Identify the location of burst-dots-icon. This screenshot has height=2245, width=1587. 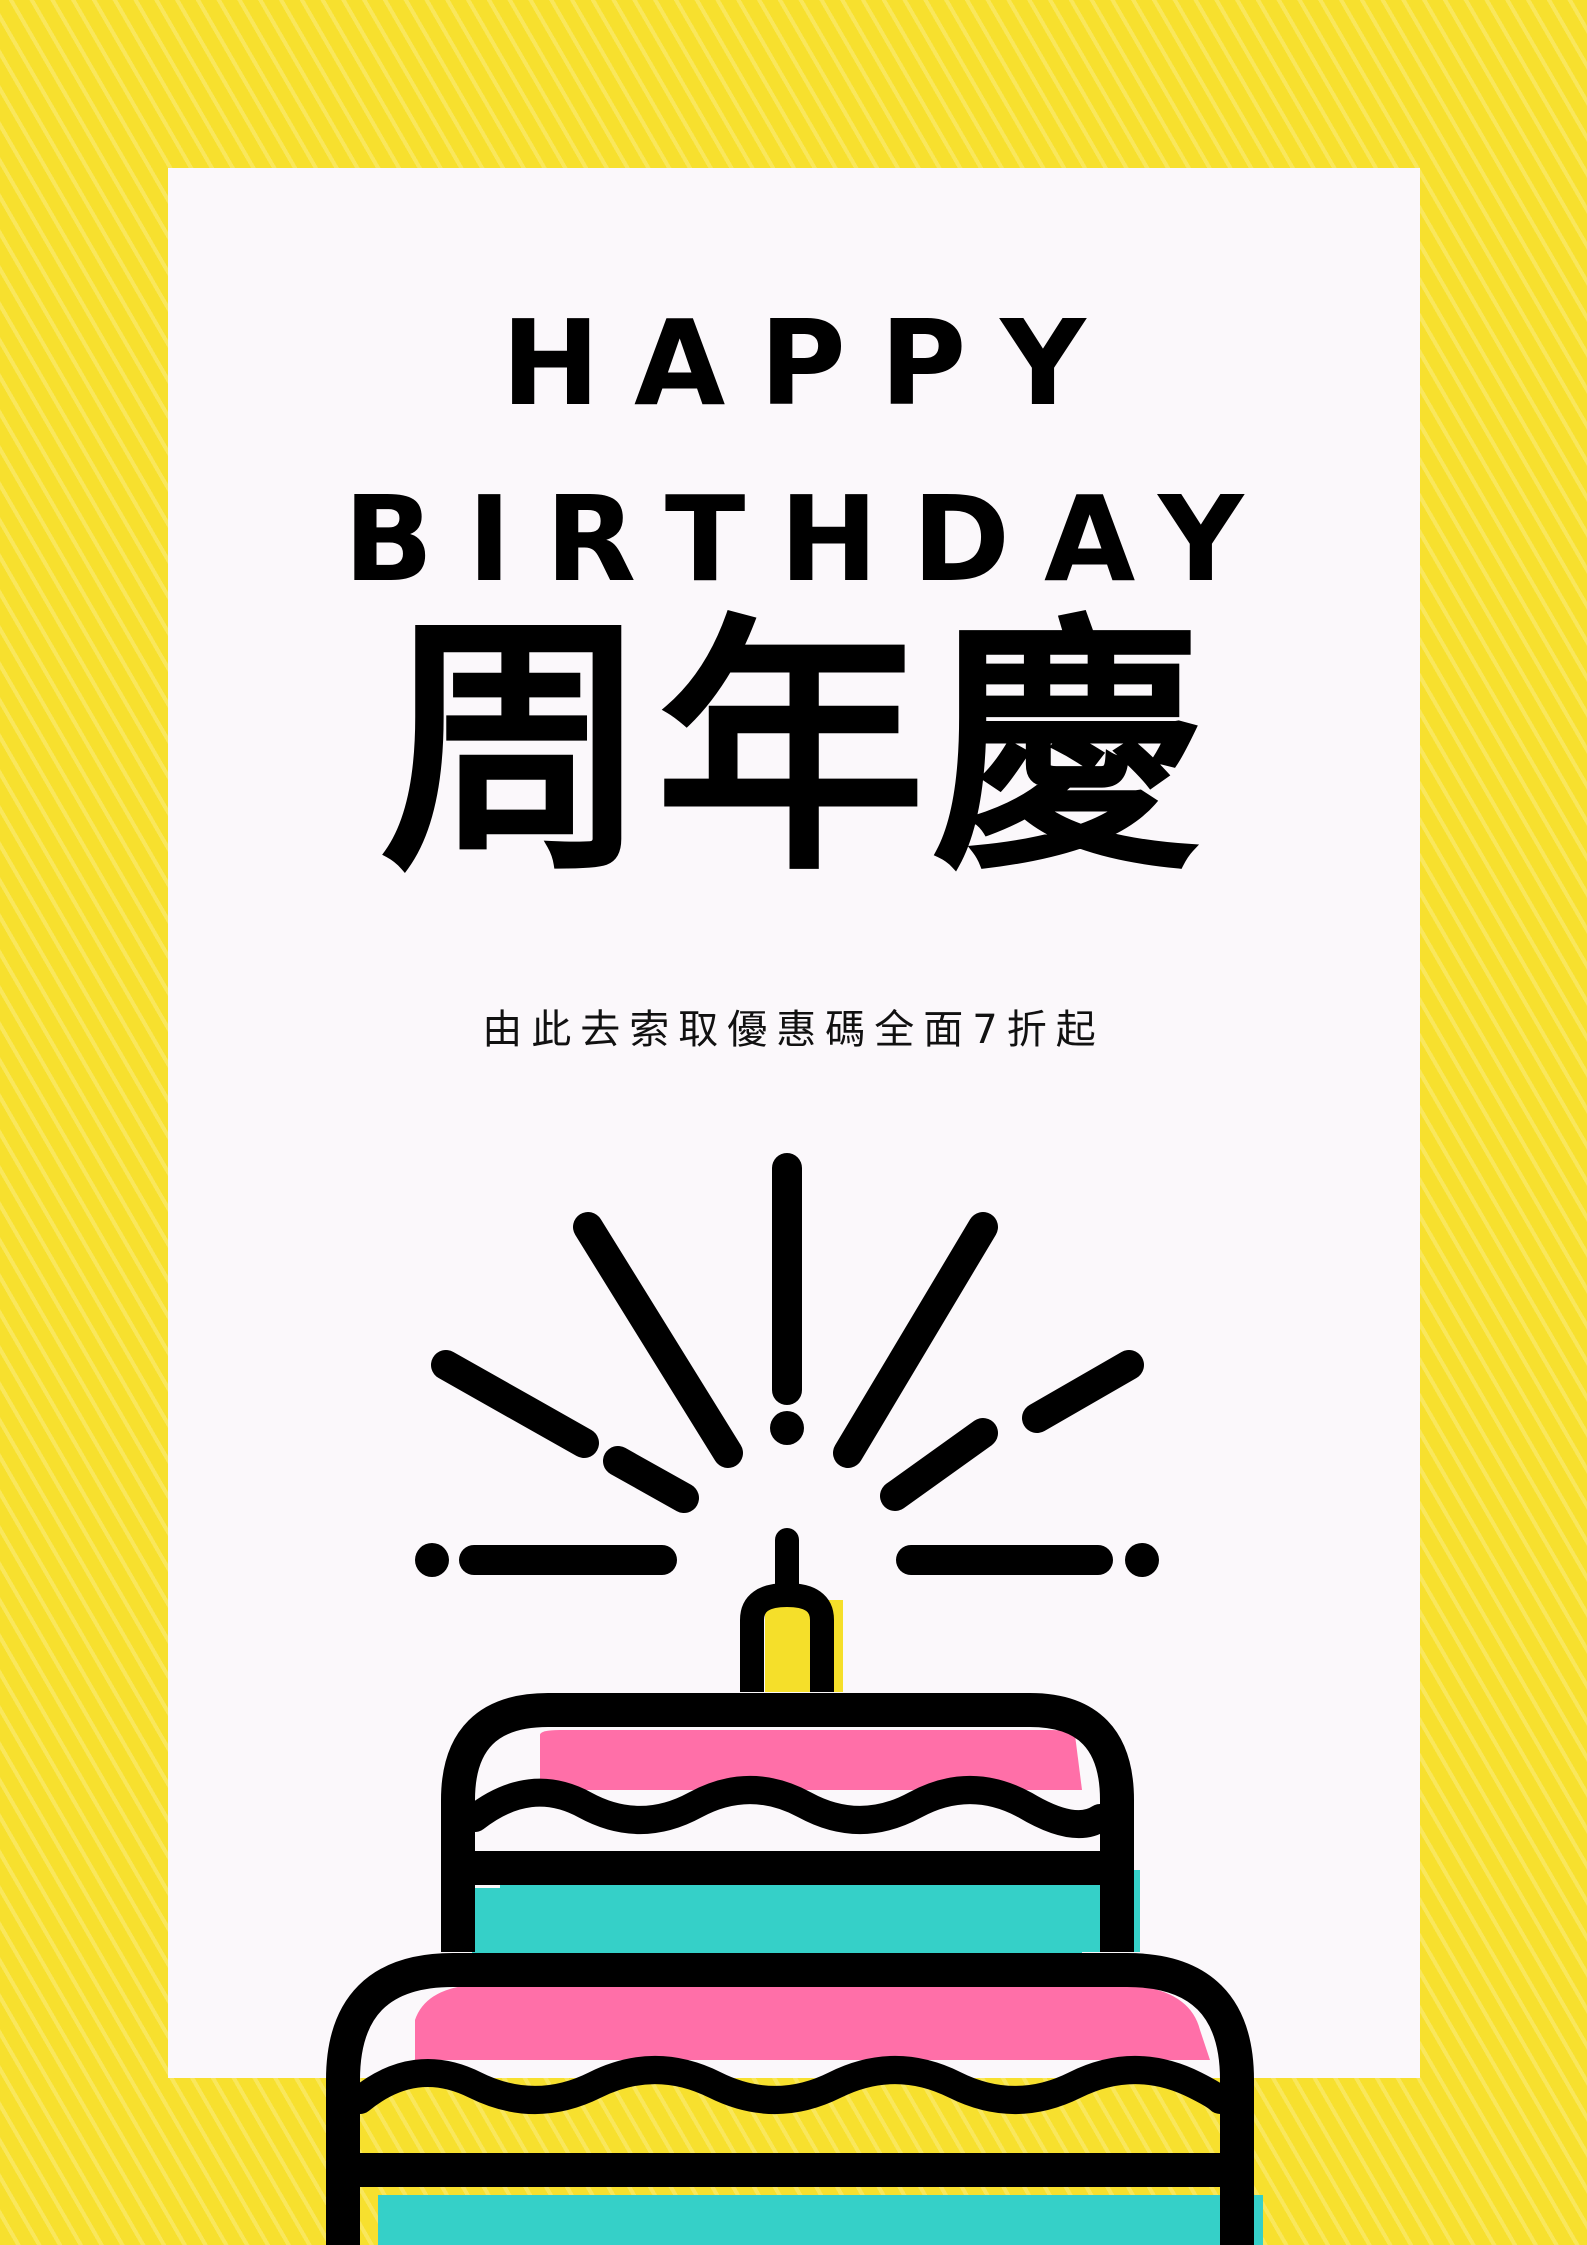
(787, 1494).